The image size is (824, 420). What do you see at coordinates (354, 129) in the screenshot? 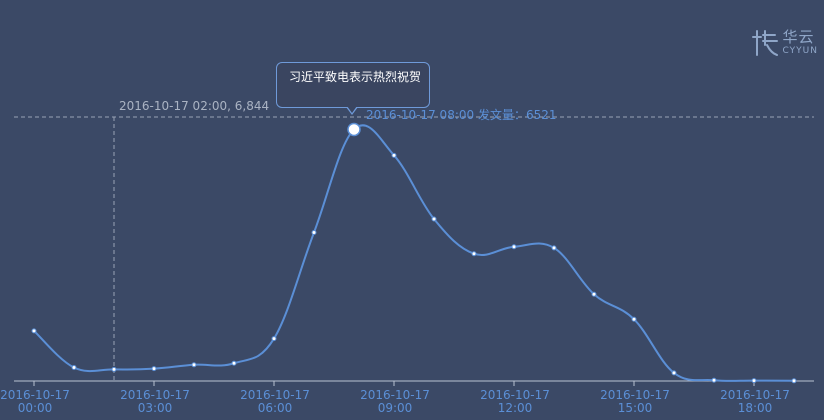
I see `highlighted-data-point` at bounding box center [354, 129].